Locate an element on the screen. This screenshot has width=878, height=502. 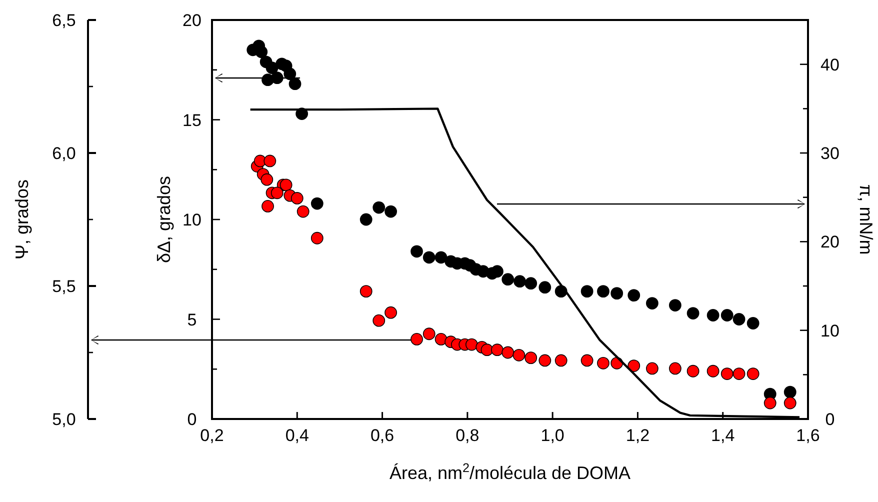
y2-tick-label: 10 is located at coordinates (830, 330).